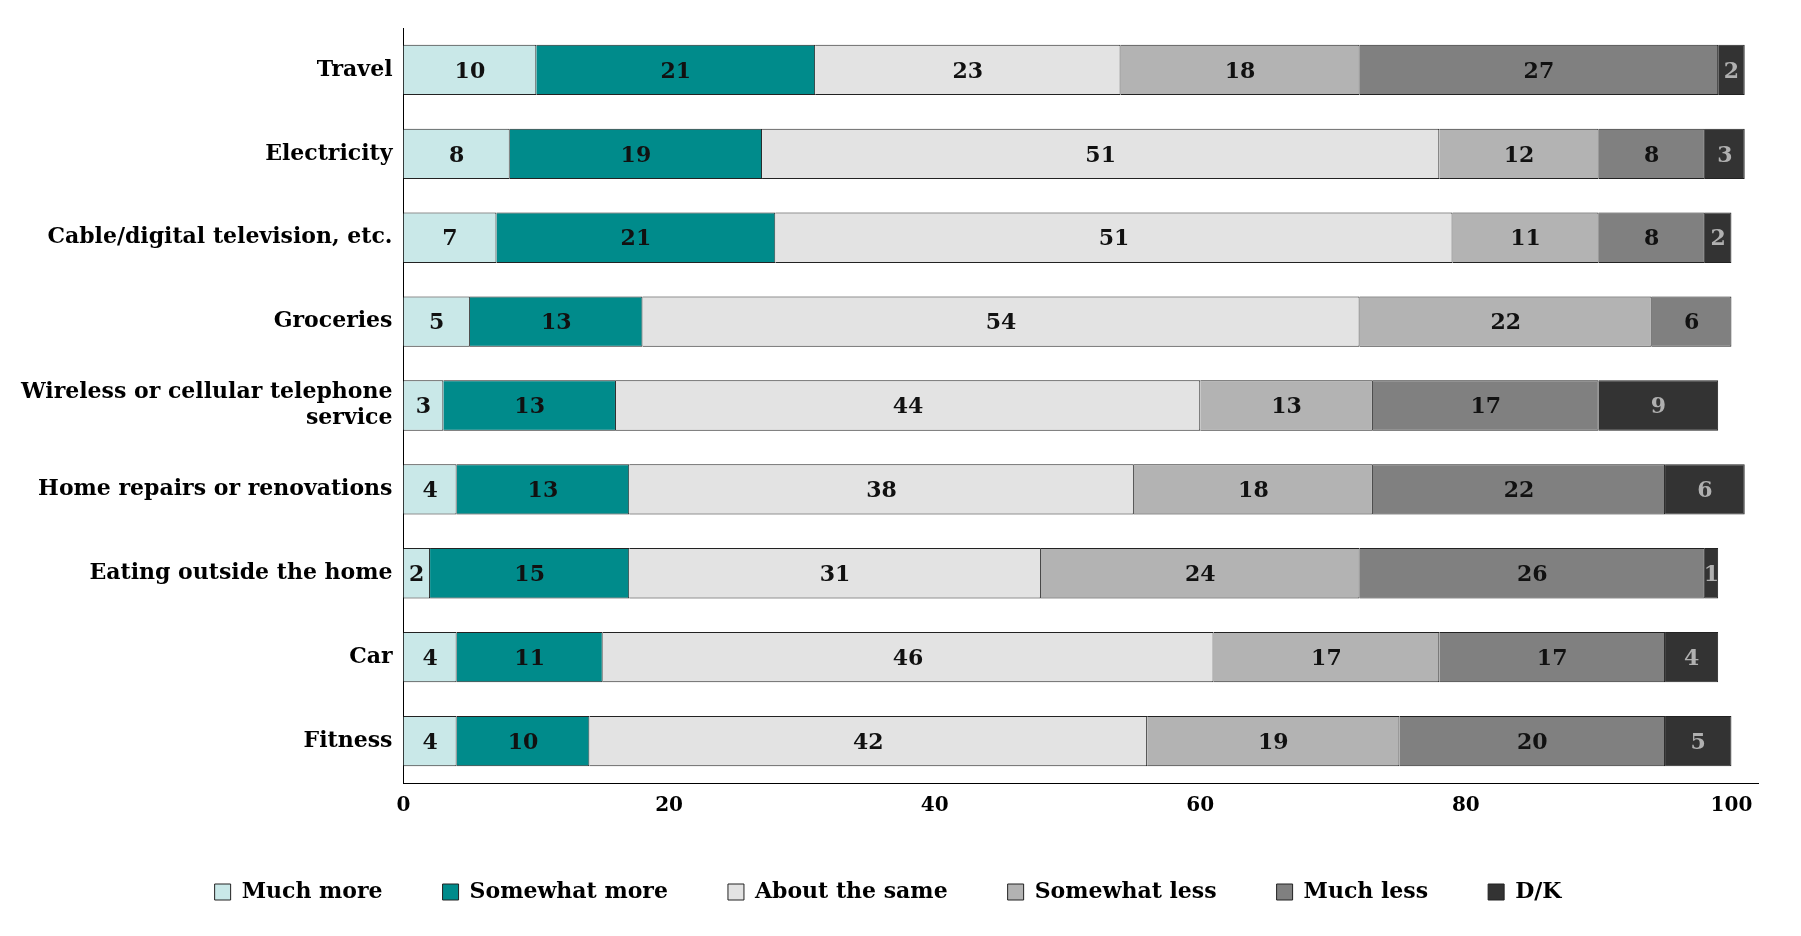  I want to click on y-tick-label: Cable/digital television, etc., so click(220, 235).